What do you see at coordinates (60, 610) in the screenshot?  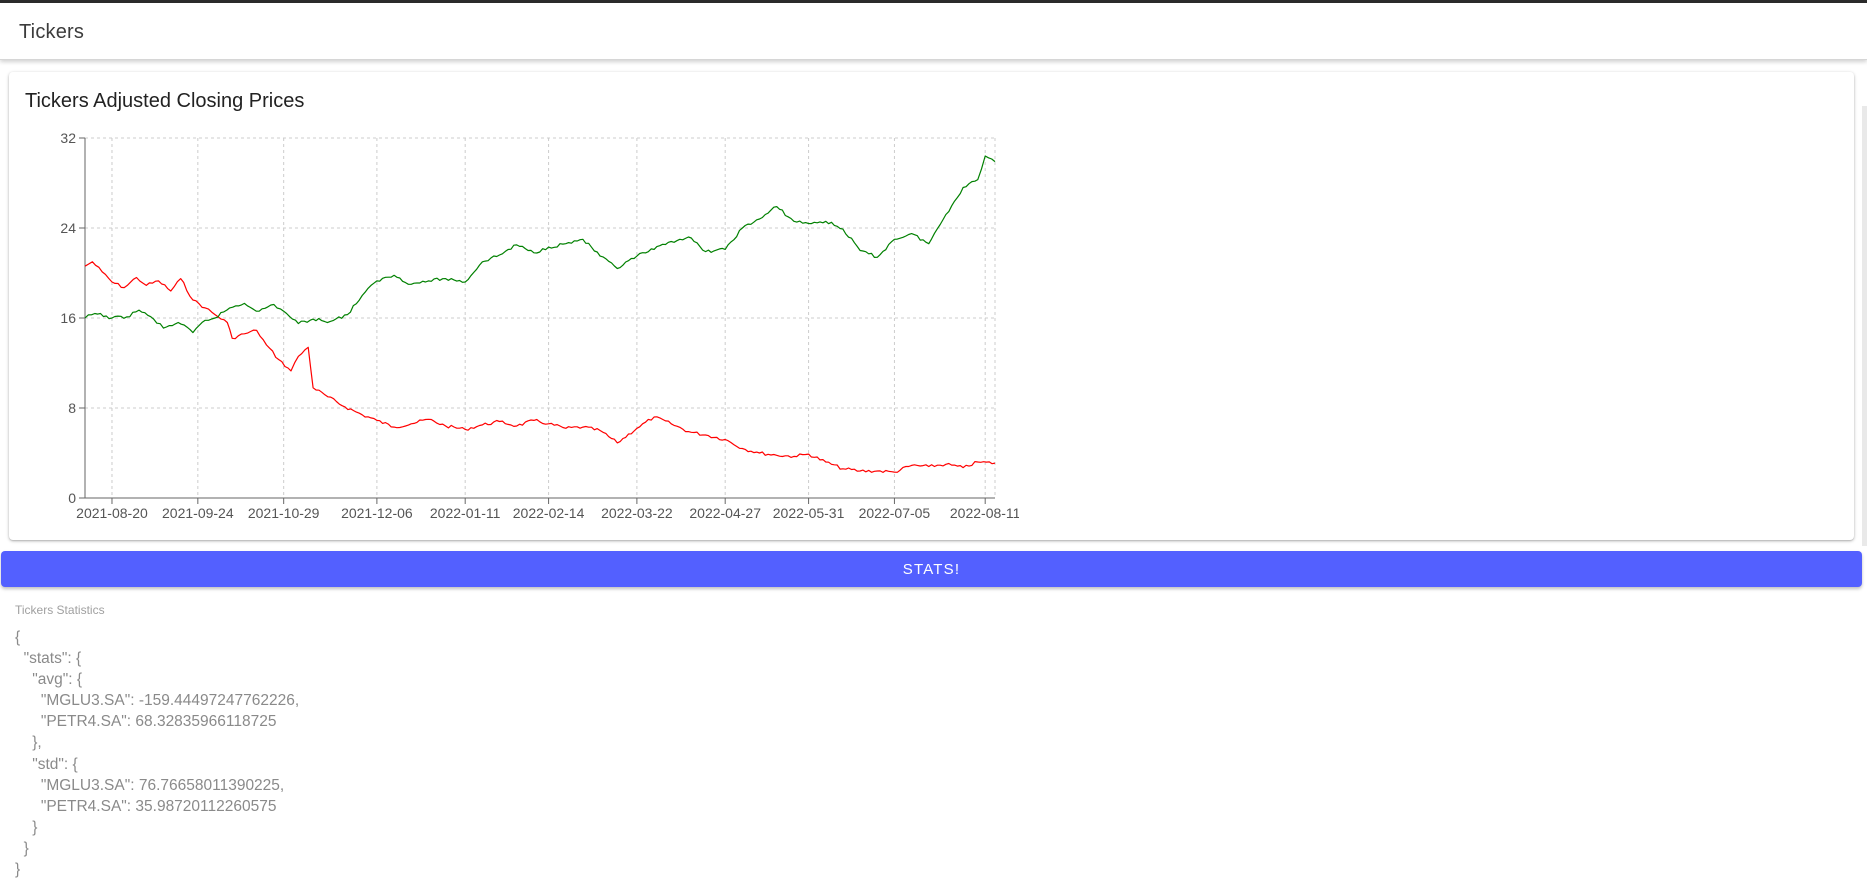 I see `stats-section-label: Tickers Statistics` at bounding box center [60, 610].